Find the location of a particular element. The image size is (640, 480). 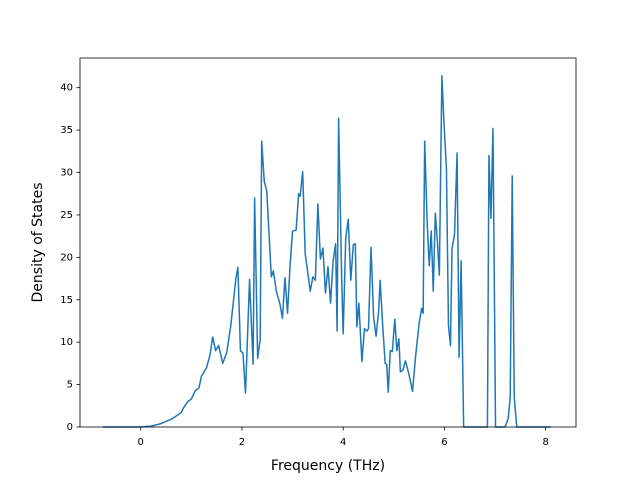

x-tick-label: 6 is located at coordinates (444, 442).